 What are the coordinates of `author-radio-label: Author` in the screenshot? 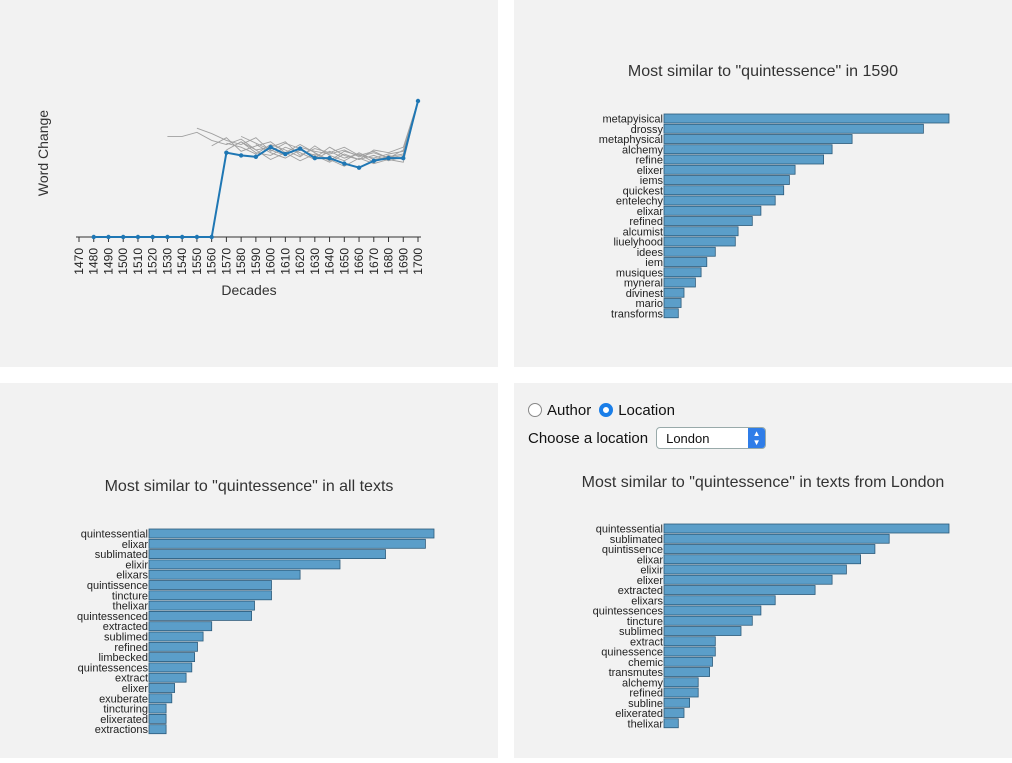 It's located at (569, 410).